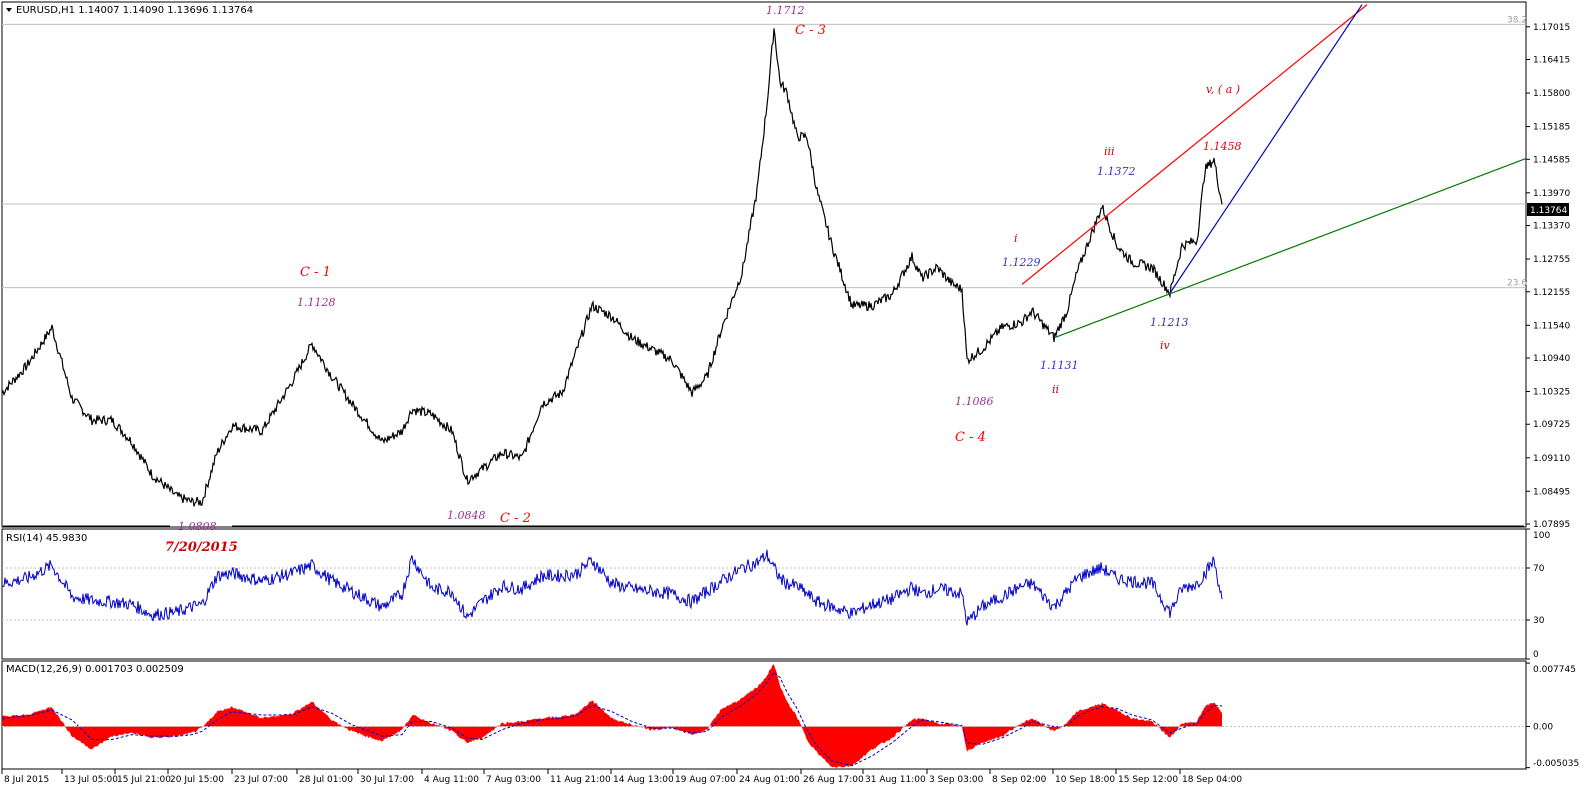 This screenshot has height=795, width=1582. What do you see at coordinates (261, 780) in the screenshot?
I see `x-axis-tick-label: 23 Jul 07:00` at bounding box center [261, 780].